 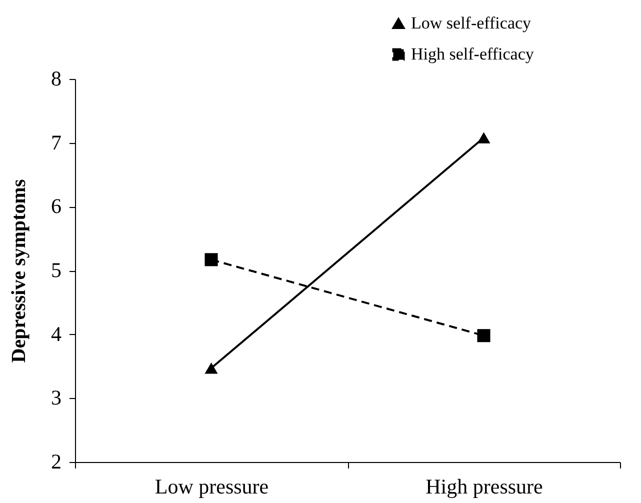 I want to click on y-axis-title: Depressive symptoms, so click(x=19, y=271).